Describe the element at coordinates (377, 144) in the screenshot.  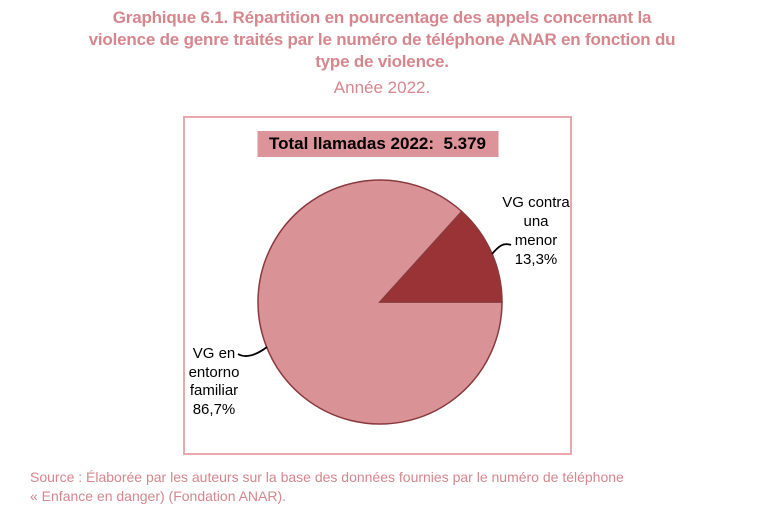
I see `total-calls-label: Total llamadas 2022: 5.379` at that location.